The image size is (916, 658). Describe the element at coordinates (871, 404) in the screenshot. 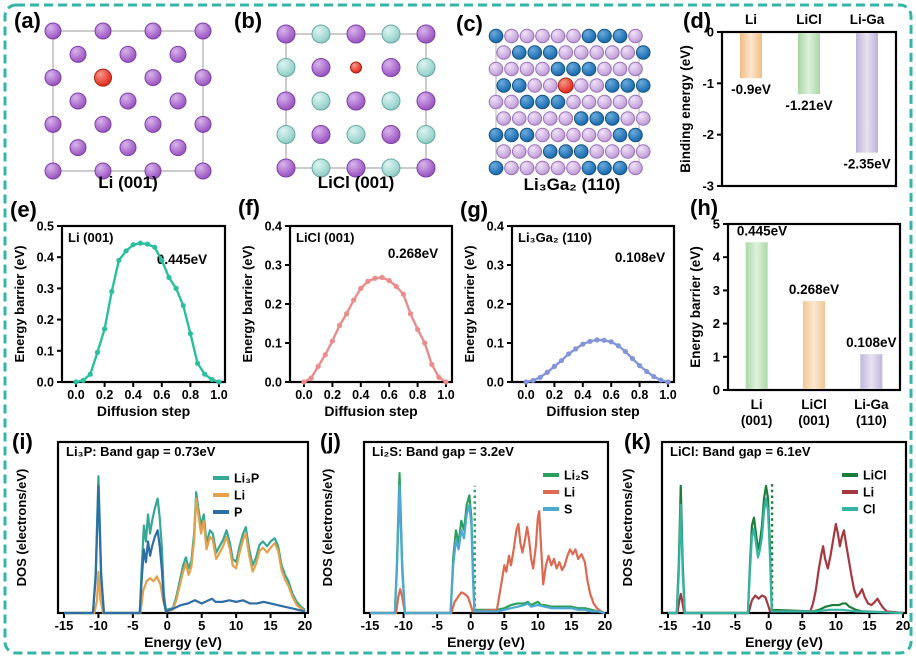

I see `svg-text: Li-Ga` at that location.